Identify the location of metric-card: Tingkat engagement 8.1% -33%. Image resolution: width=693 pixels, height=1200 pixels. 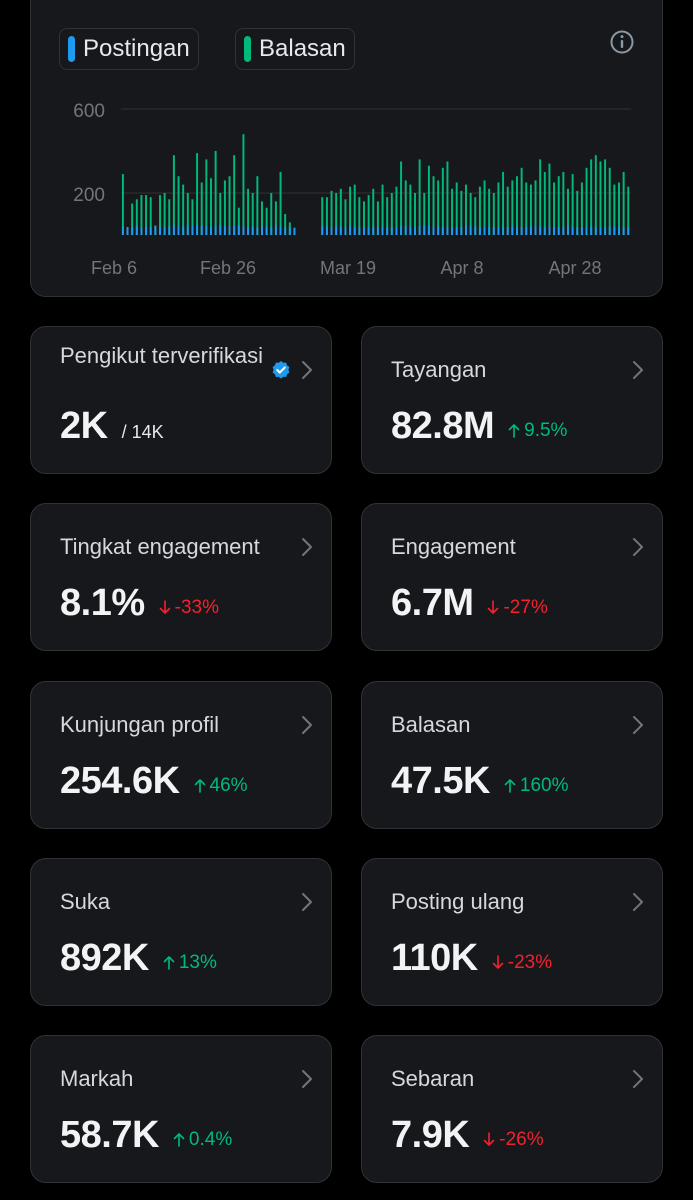
(181, 577).